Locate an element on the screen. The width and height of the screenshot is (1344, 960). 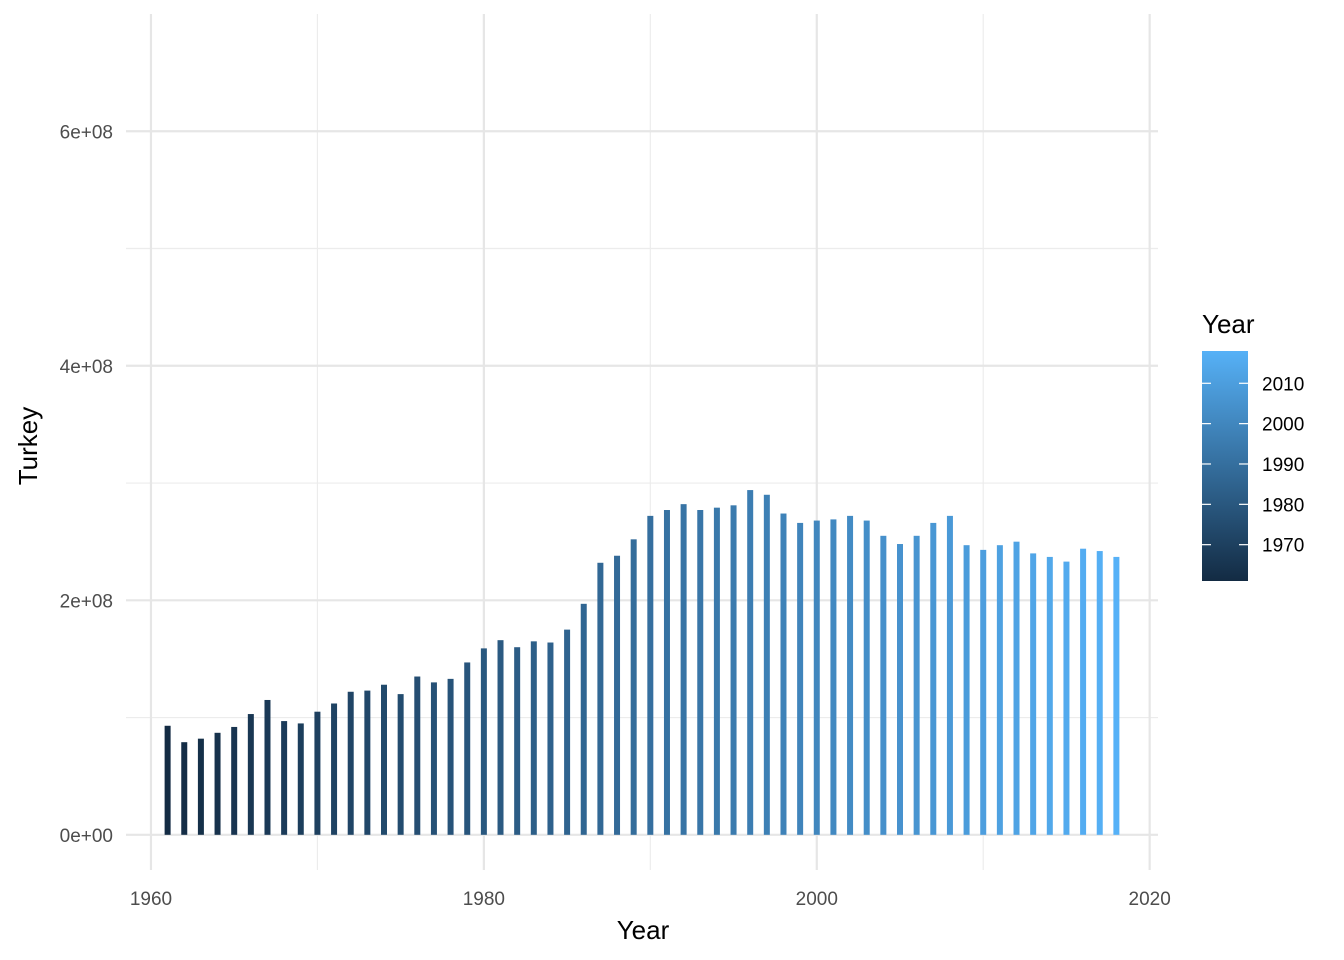
x-tick-label: 2020 is located at coordinates (1150, 899).